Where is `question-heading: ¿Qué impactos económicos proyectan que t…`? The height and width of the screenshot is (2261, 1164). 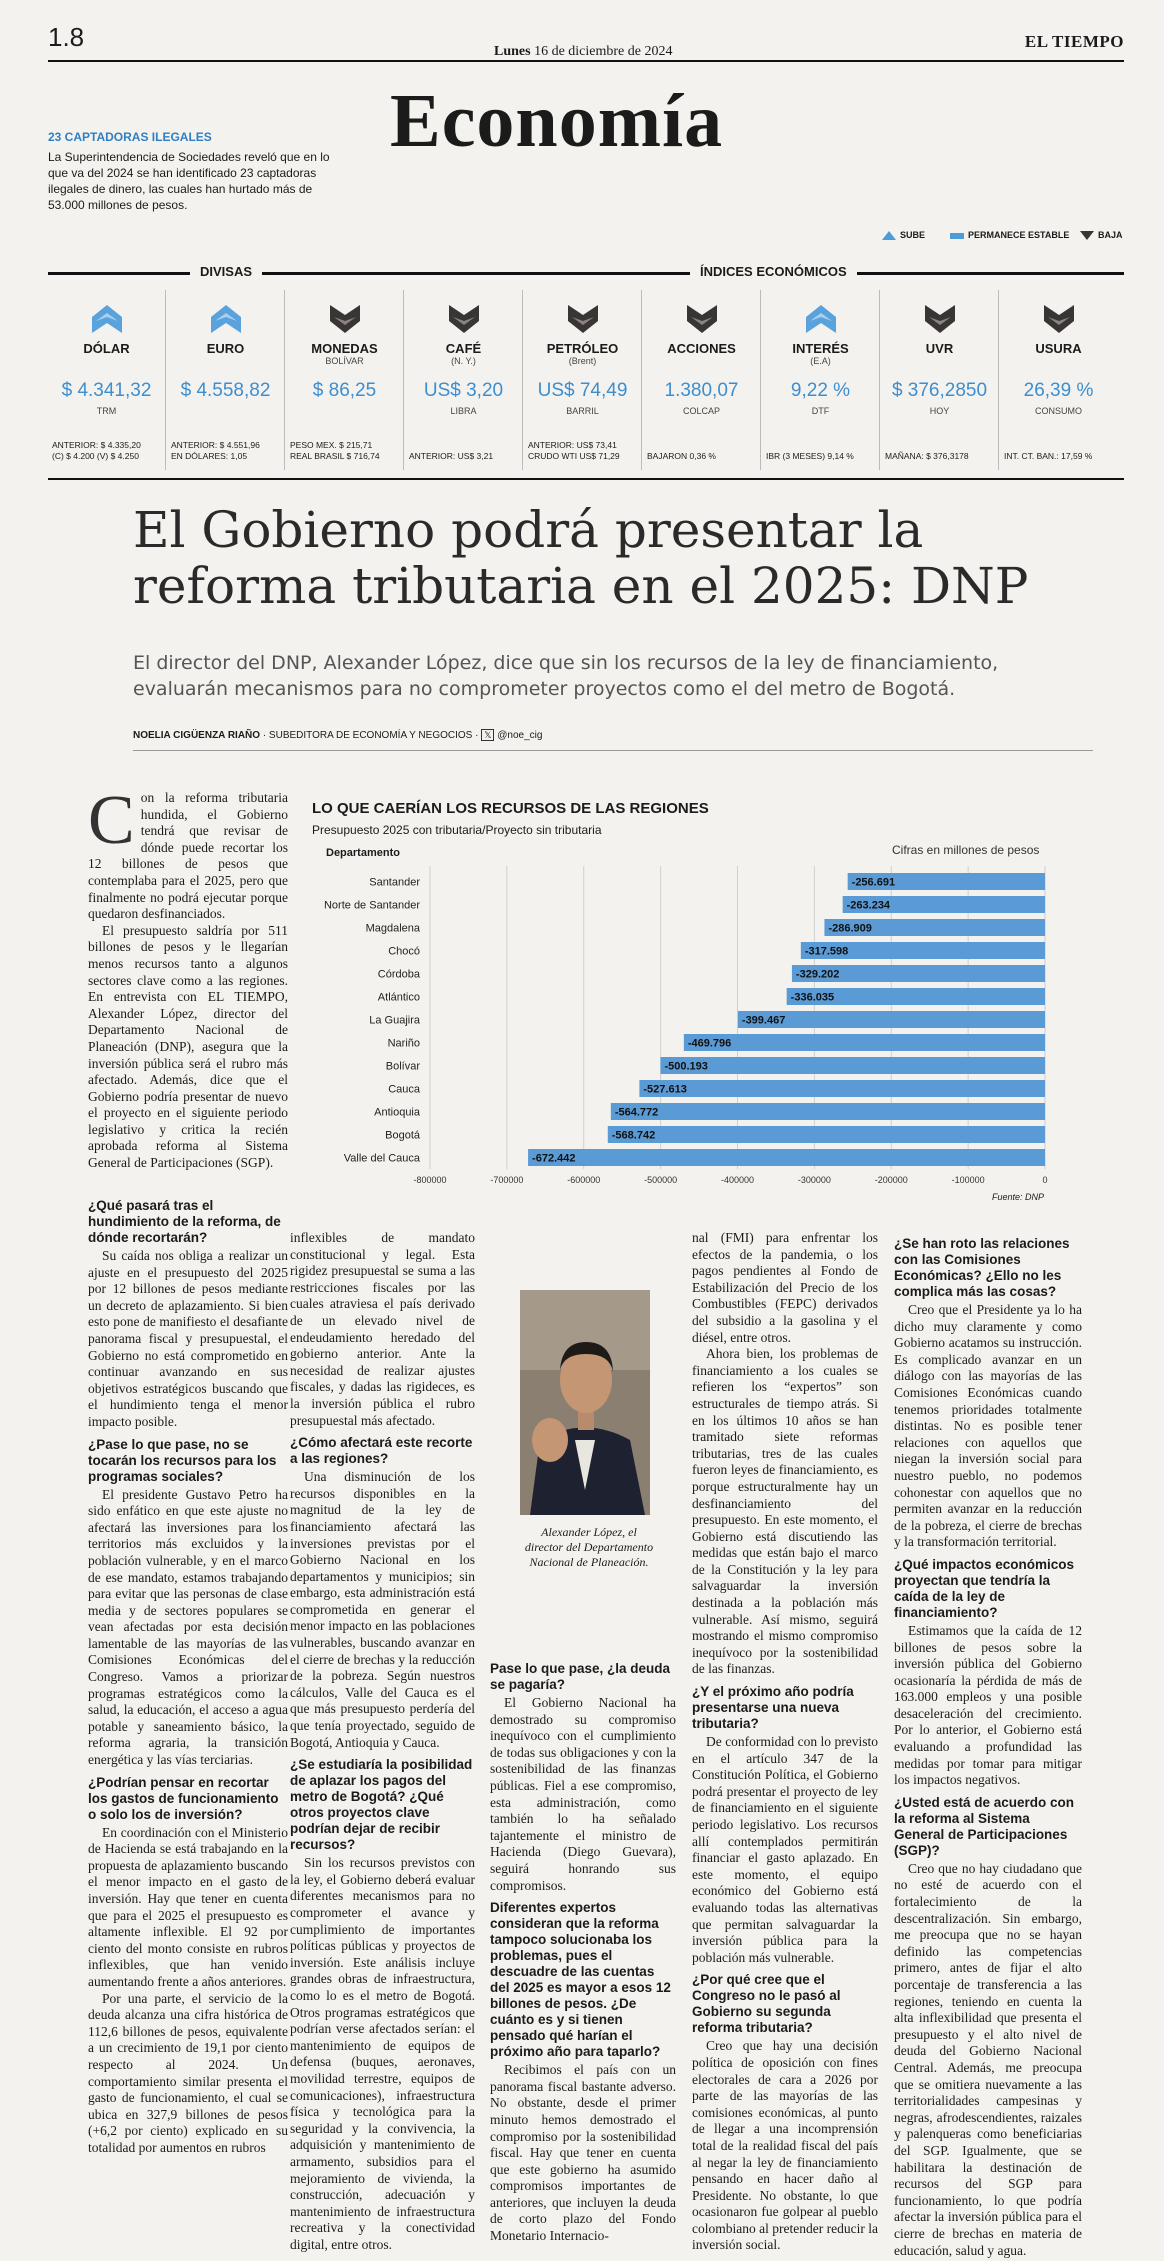 question-heading: ¿Qué impactos económicos proyectan que t… is located at coordinates (984, 1588).